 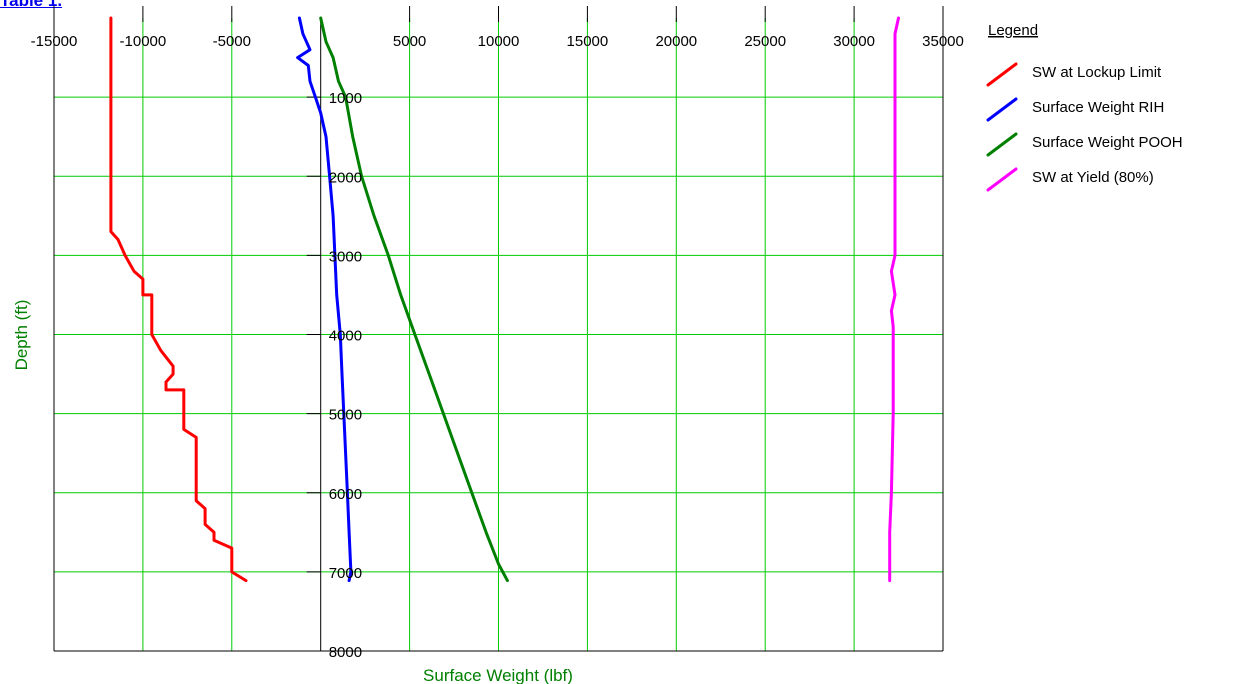 What do you see at coordinates (345, 652) in the screenshot?
I see `y-tick-label: 8000` at bounding box center [345, 652].